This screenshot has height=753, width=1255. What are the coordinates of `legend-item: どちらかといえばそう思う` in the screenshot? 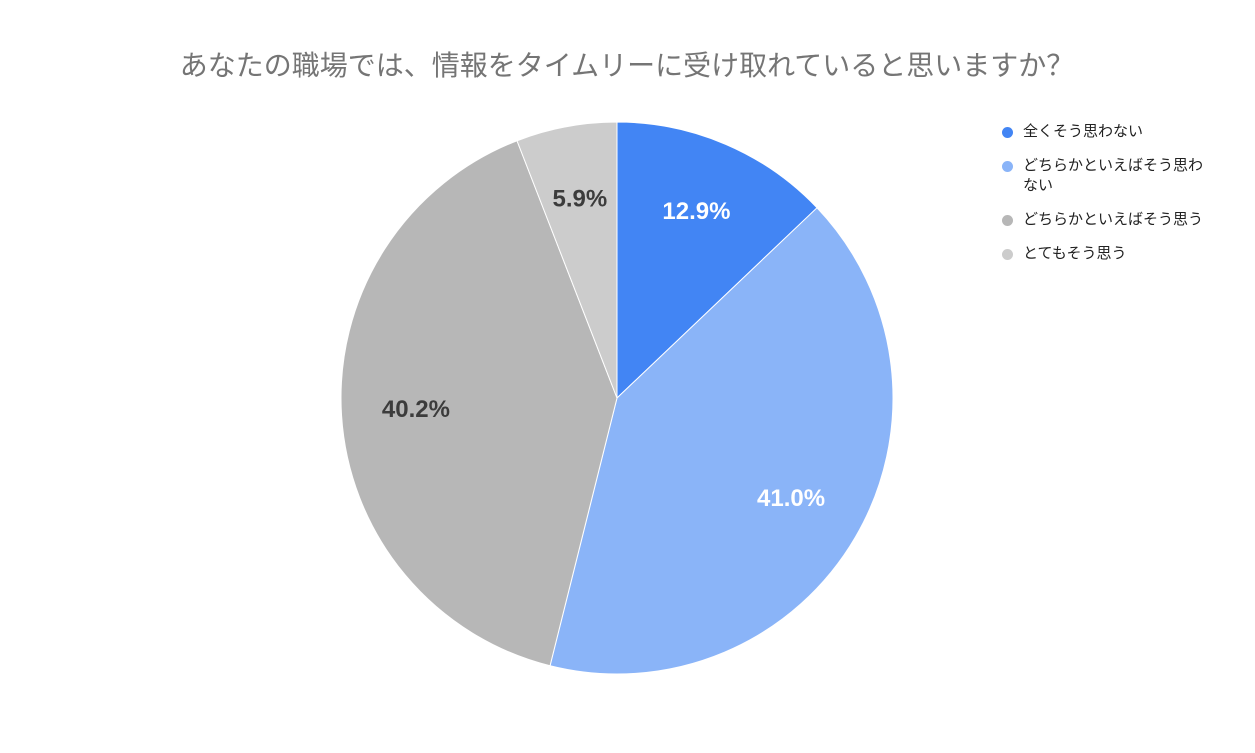 It's located at (1111, 220).